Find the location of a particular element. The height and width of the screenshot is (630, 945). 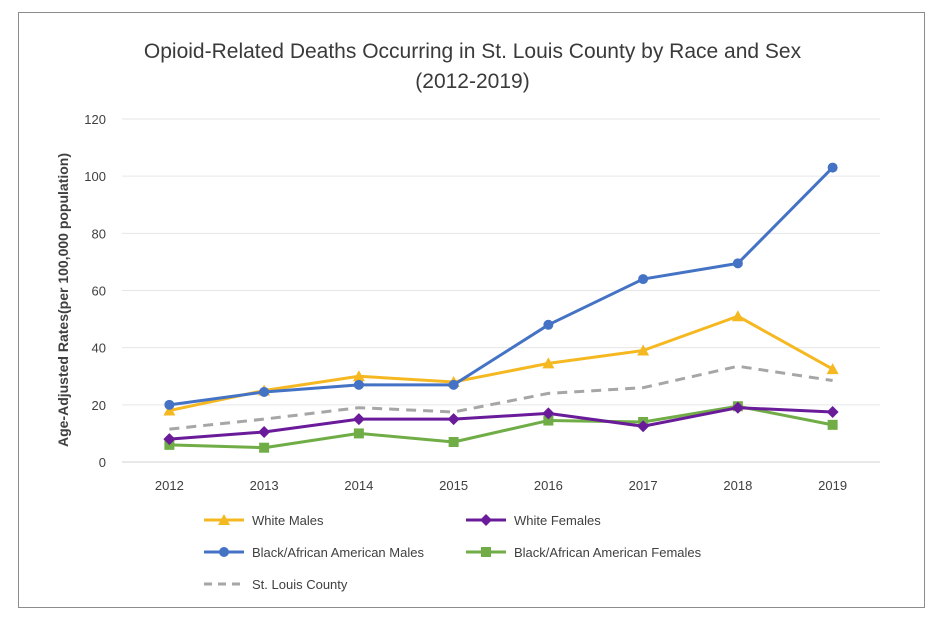

series-white-females is located at coordinates (501, 423).